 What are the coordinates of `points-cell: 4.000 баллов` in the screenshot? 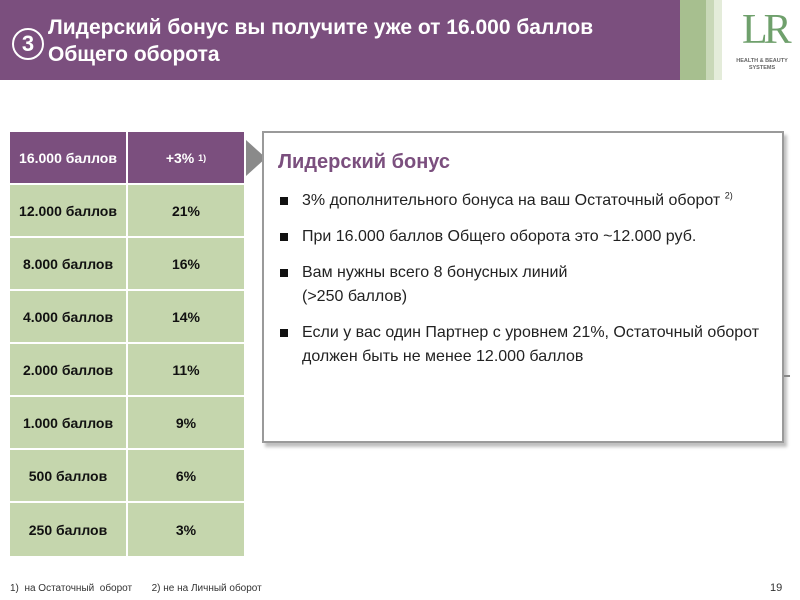 It's located at (69, 316).